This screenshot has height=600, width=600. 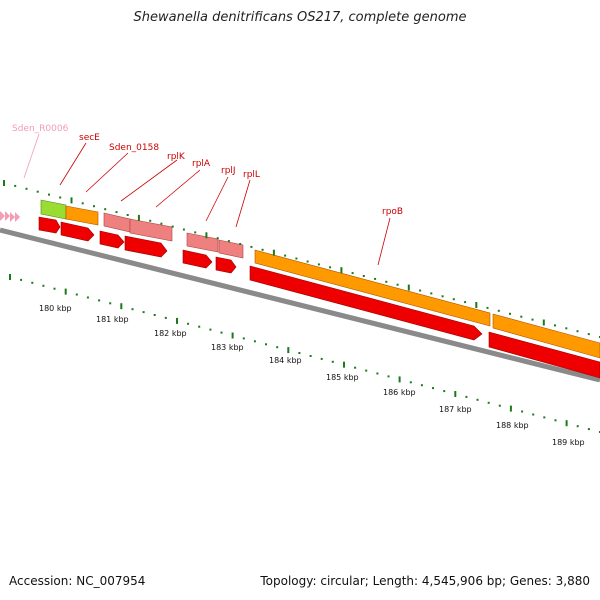 I want to click on kbp-label-187: 187 kbp, so click(x=455, y=409).